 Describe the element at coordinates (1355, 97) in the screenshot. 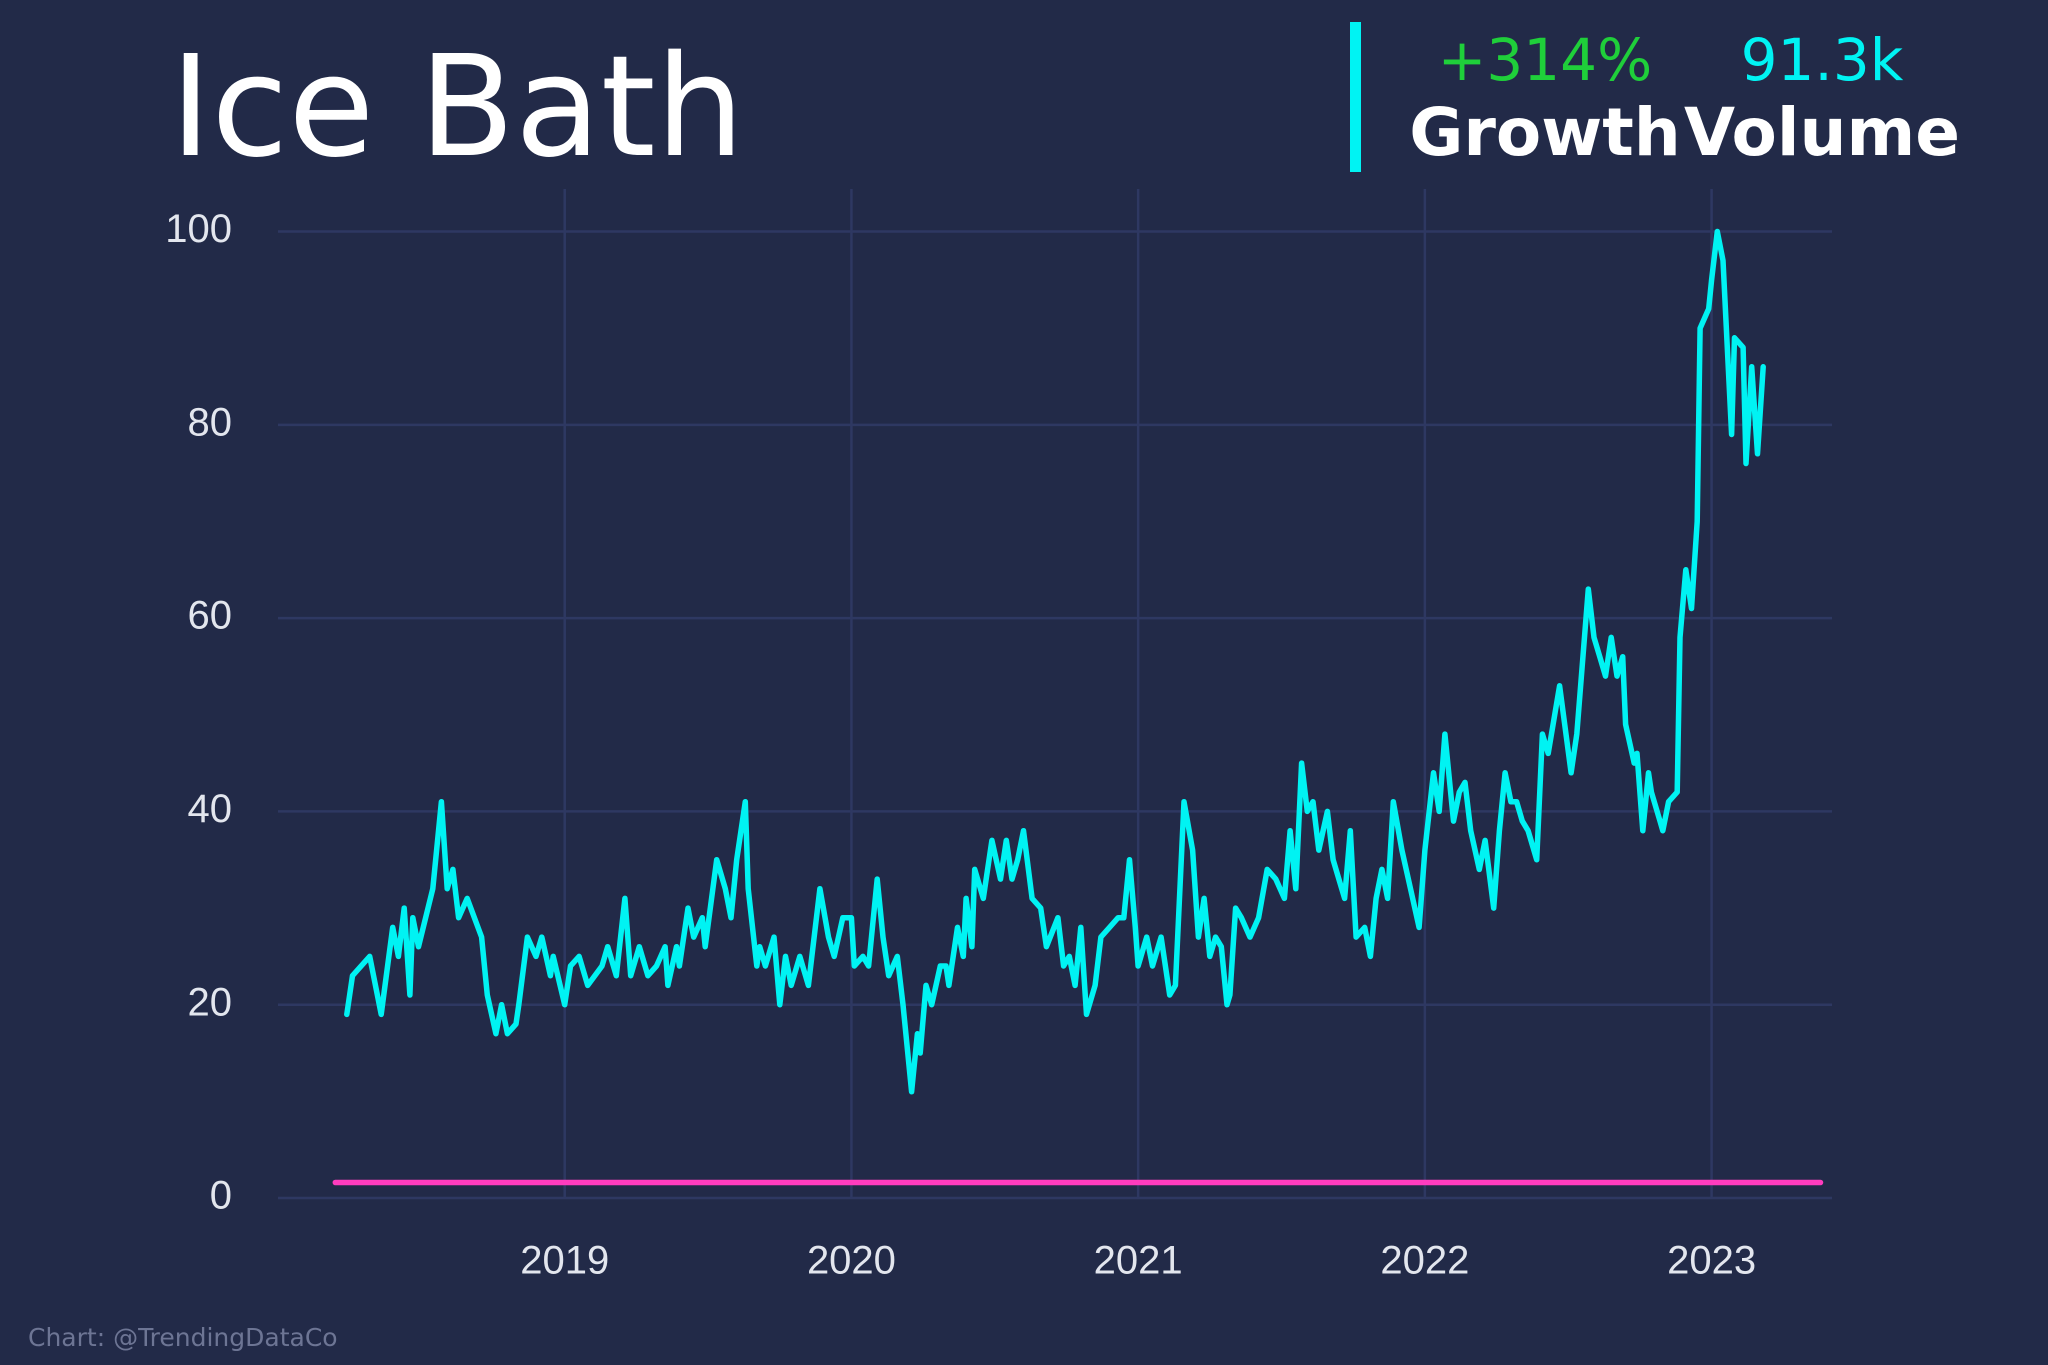

I see `header-divider` at that location.